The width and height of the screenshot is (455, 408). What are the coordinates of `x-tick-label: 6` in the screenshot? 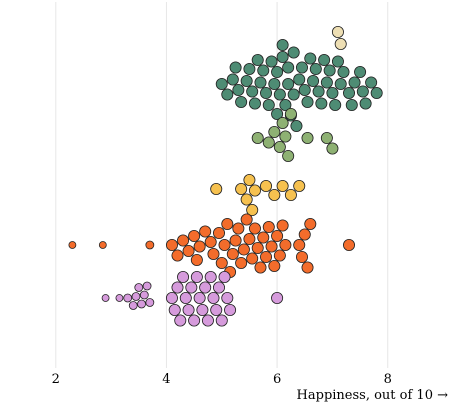 It's located at (277, 379).